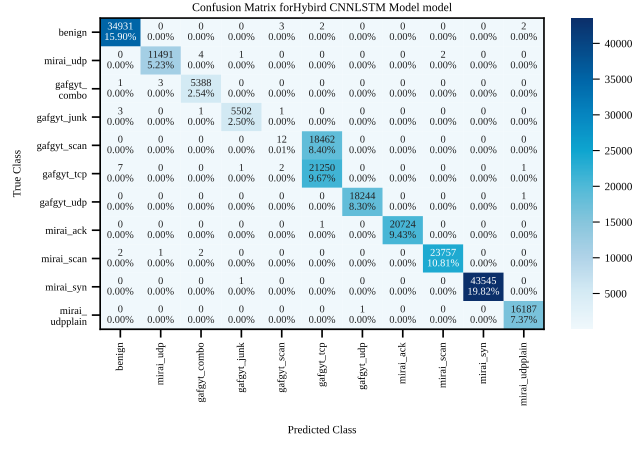  What do you see at coordinates (619, 258) in the screenshot?
I see `color-bar-label: 10000` at bounding box center [619, 258].